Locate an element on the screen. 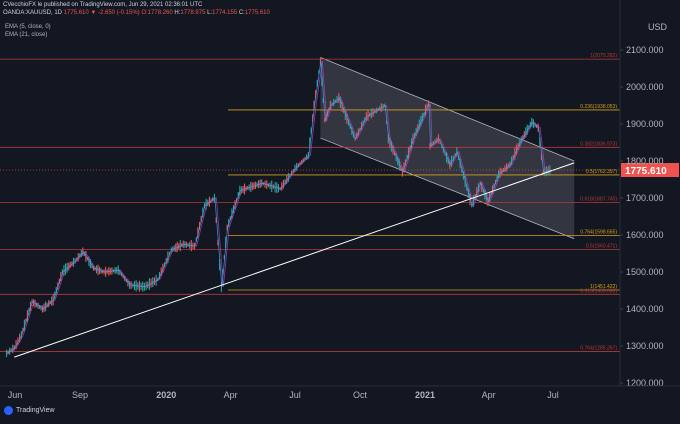 This screenshot has width=680, height=424. ema5-legend: EMA (5, close, 0) is located at coordinates (28, 27).